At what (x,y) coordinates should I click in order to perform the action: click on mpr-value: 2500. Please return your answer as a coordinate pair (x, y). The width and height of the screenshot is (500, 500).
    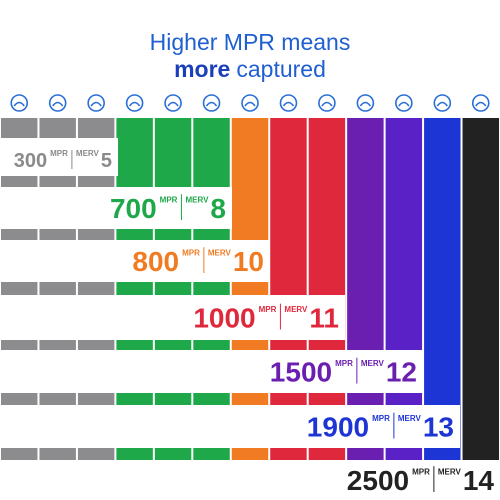
    Looking at the image, I should click on (378, 480).